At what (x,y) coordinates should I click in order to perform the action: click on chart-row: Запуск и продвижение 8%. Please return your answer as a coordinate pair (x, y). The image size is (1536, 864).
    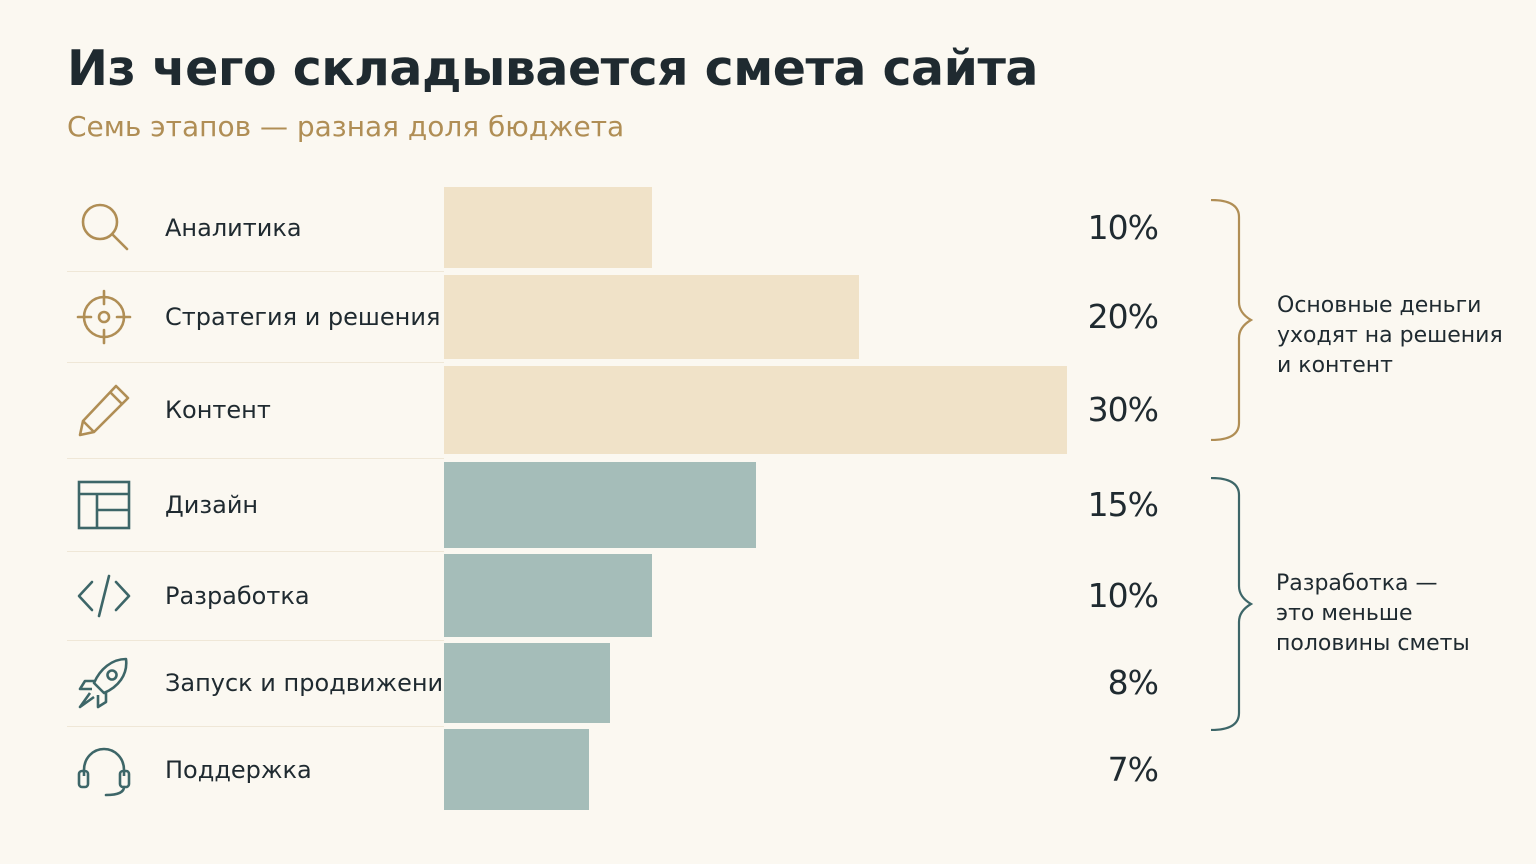
    Looking at the image, I should click on (768, 683).